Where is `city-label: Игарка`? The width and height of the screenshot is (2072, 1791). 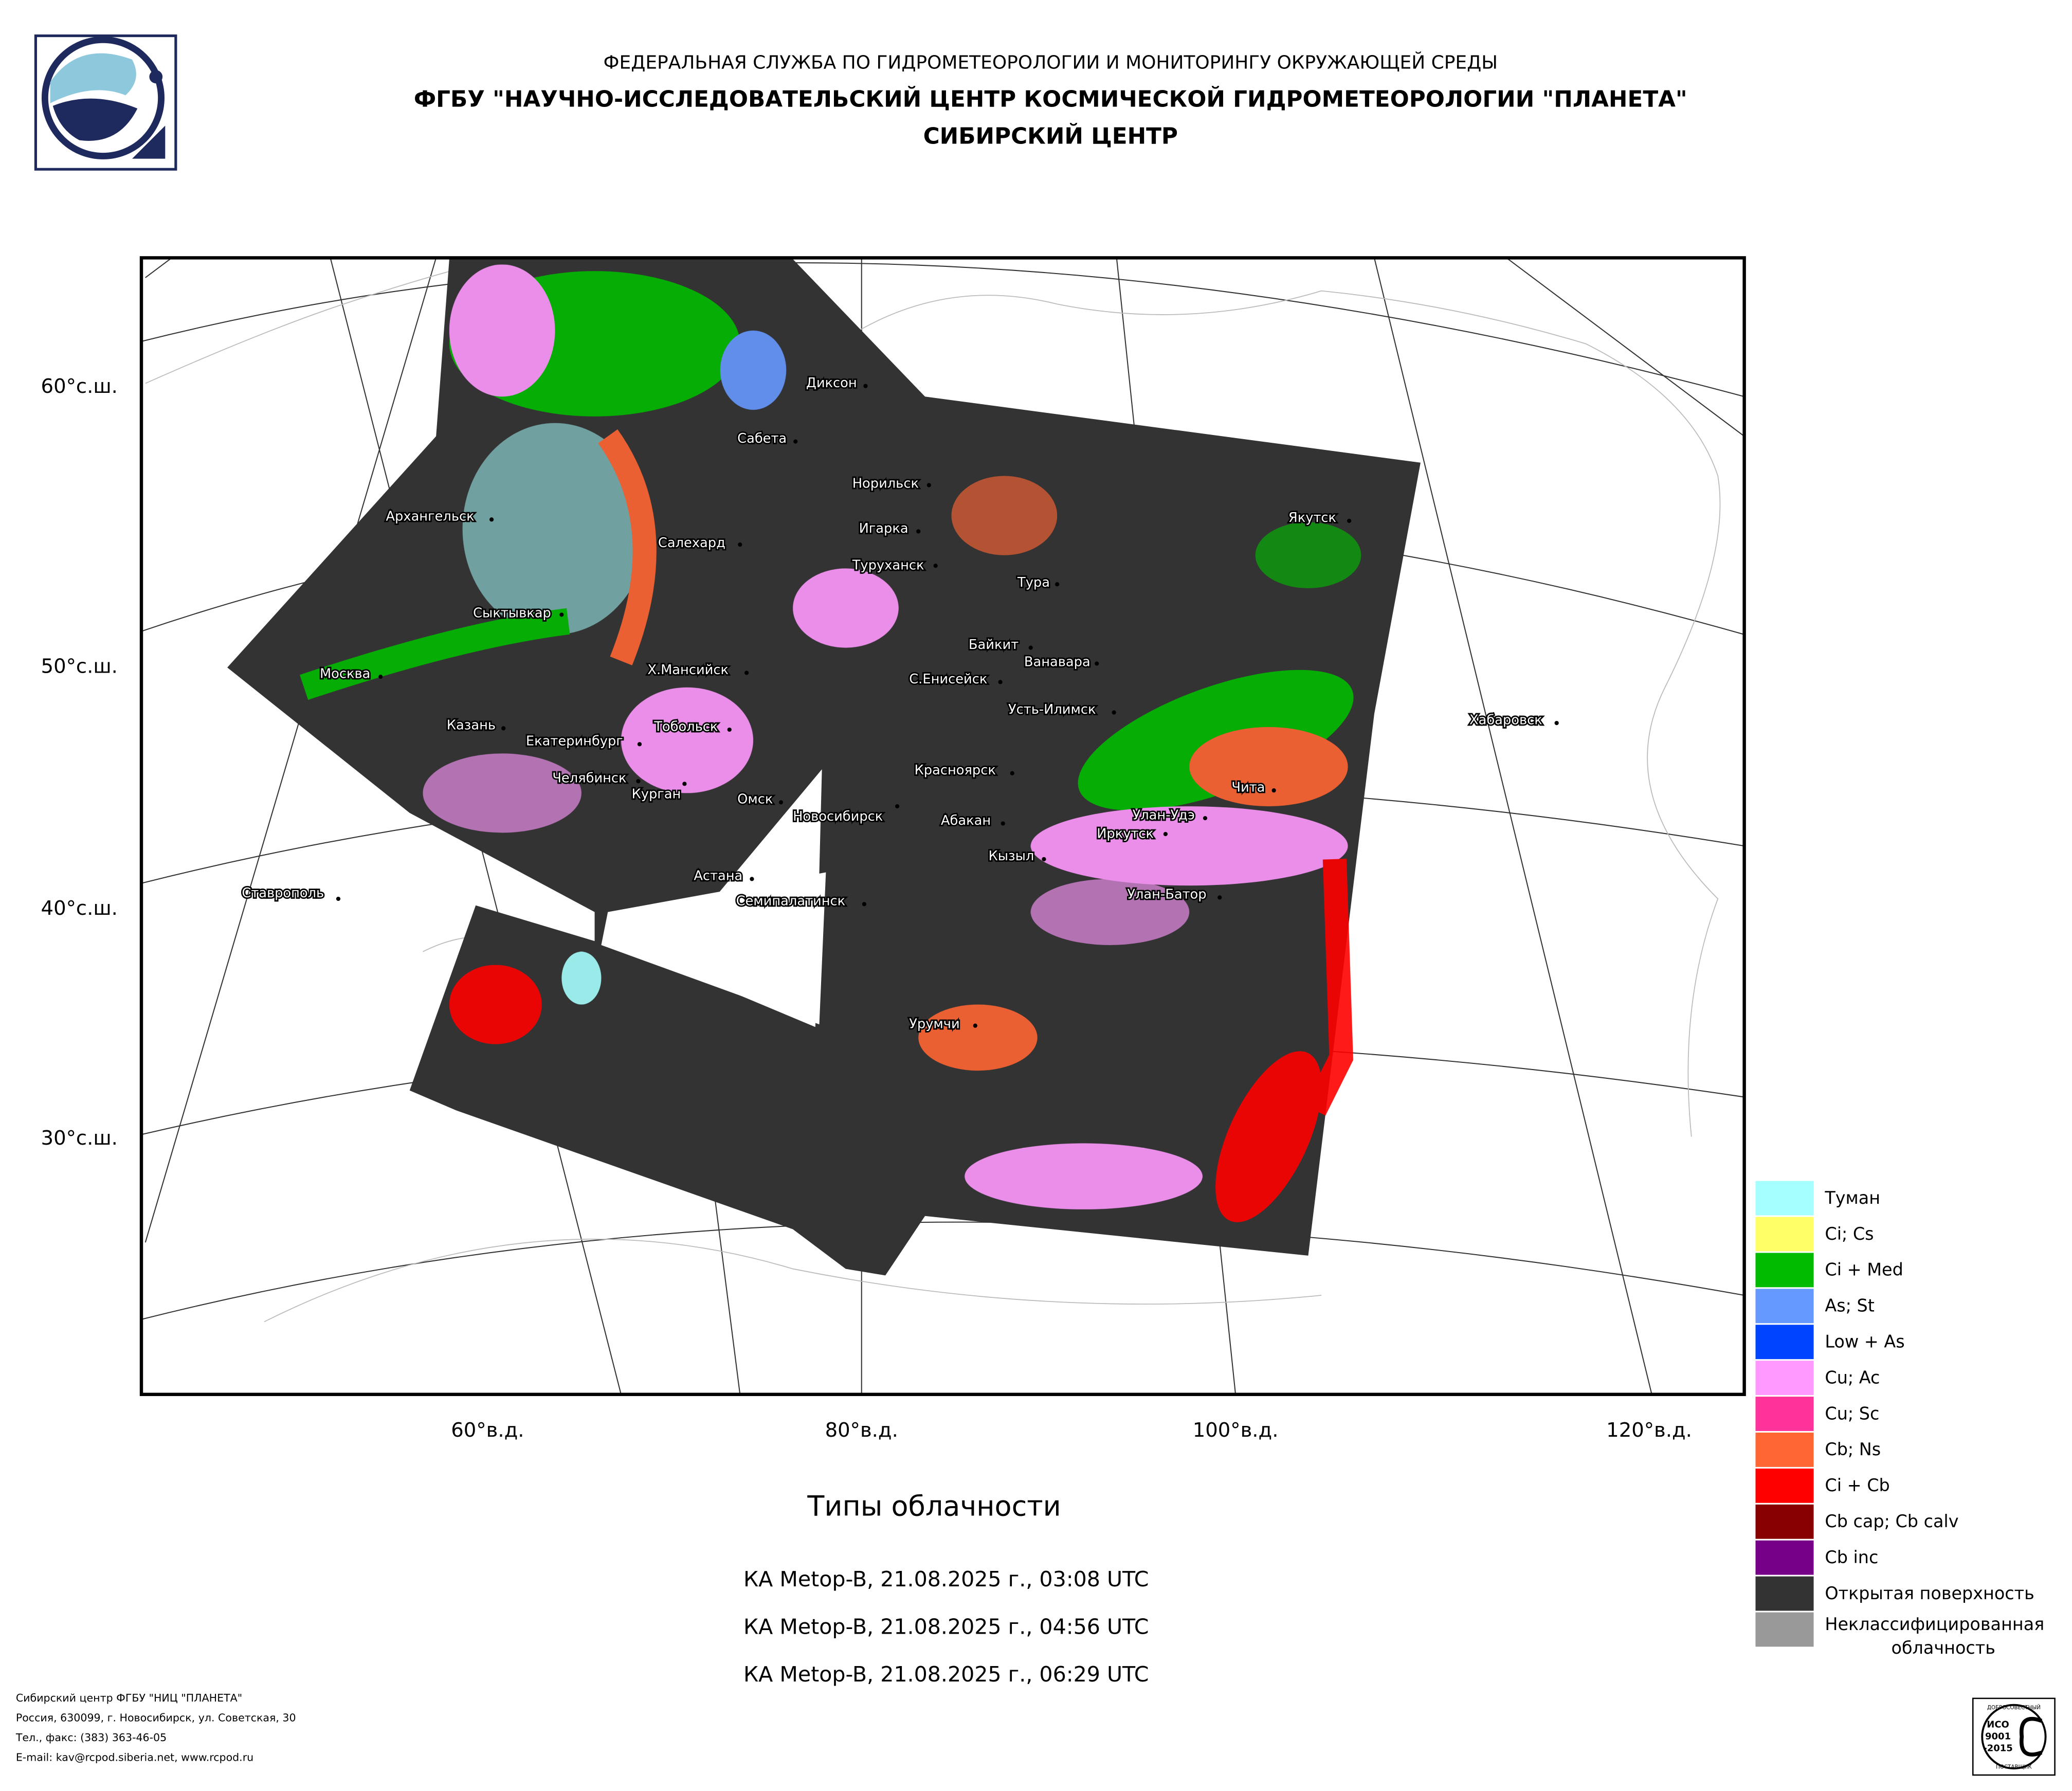 city-label: Игарка is located at coordinates (883, 528).